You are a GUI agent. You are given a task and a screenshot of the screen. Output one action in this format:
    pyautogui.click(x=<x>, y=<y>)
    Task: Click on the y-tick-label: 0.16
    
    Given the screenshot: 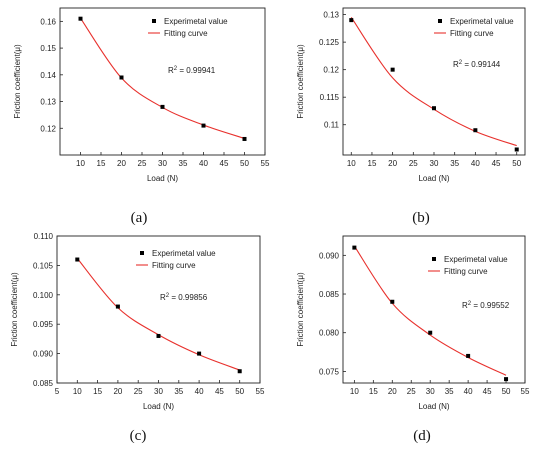 What is the action you would take?
    pyautogui.click(x=48, y=21)
    